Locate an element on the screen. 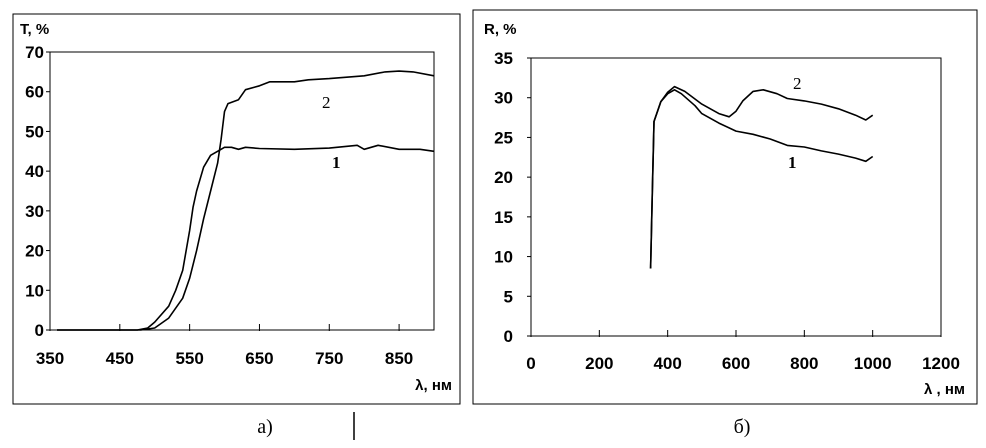 The image size is (986, 448). chart-b-series-2-label: 2 is located at coordinates (797, 83).